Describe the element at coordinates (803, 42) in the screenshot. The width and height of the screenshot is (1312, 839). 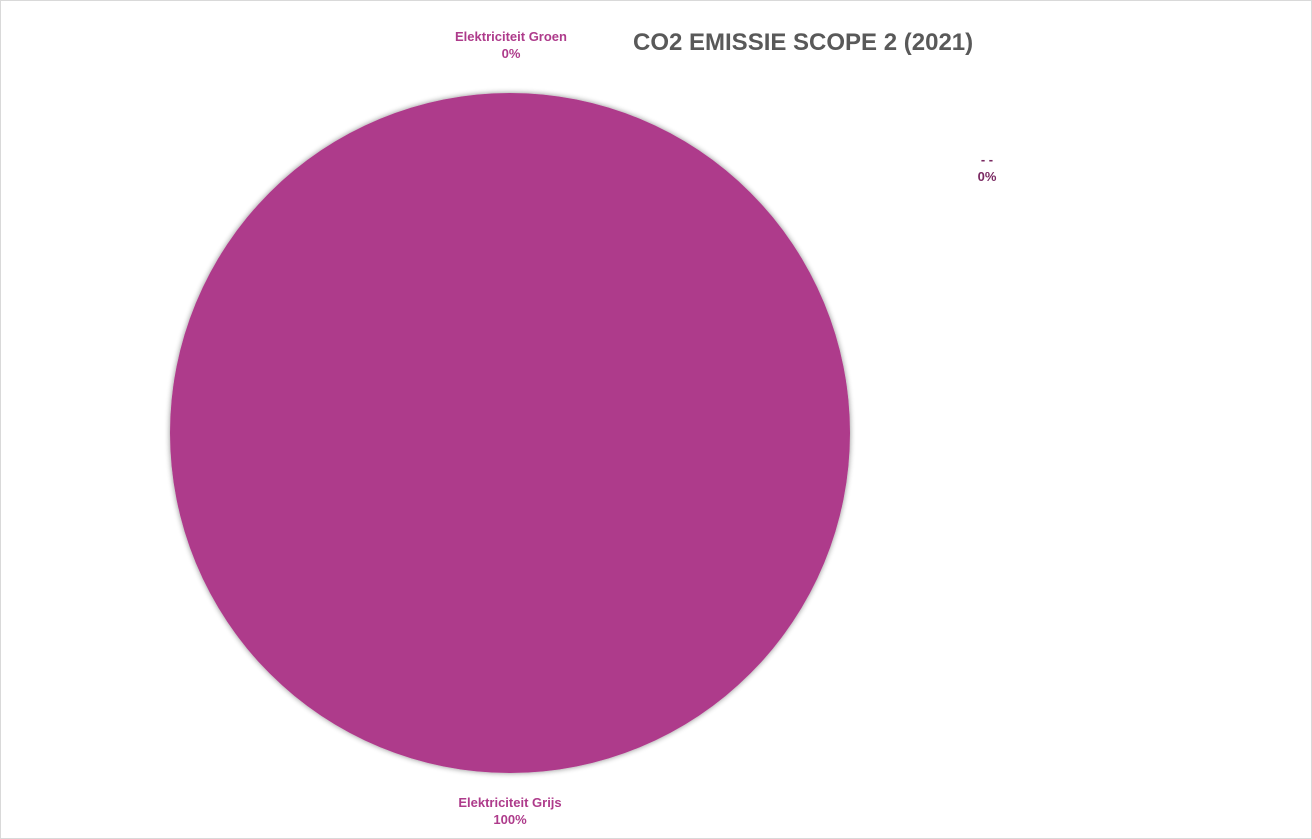
I see `chart-title: CO2 EMISSIE SCOPE 2 (2021)` at that location.